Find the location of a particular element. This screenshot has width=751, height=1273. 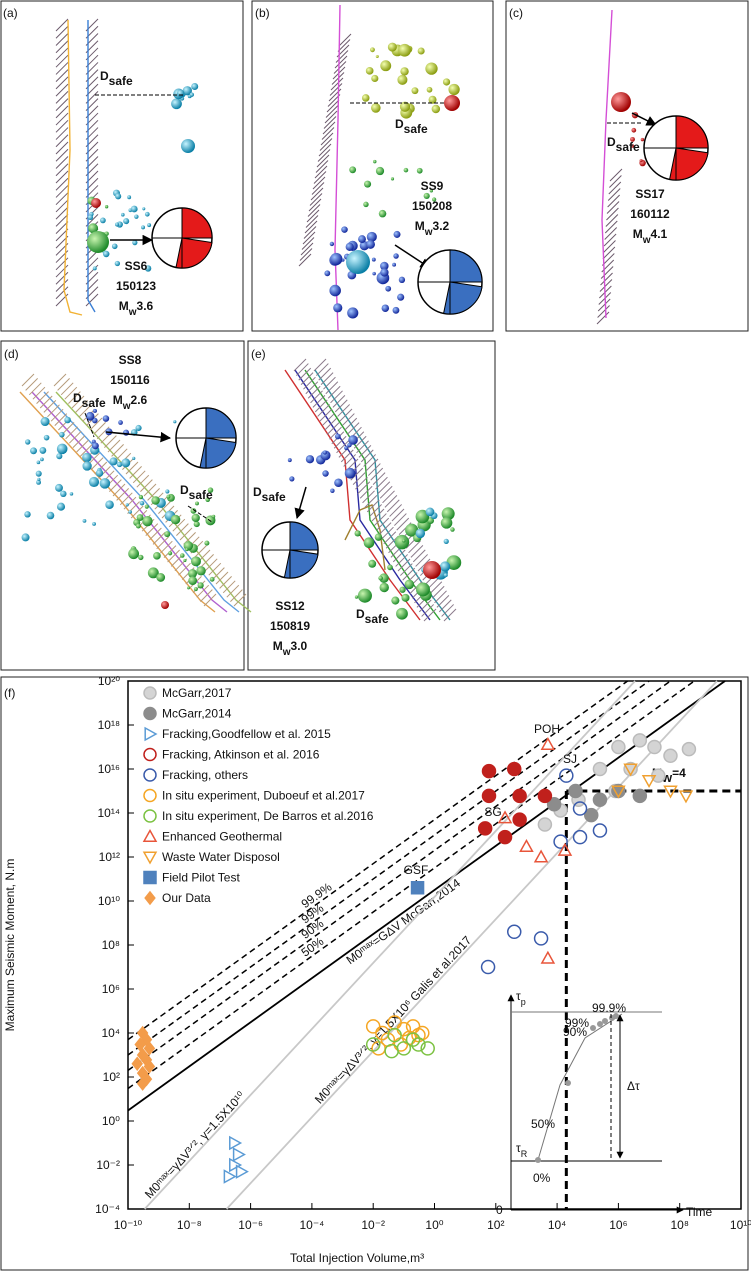

x-tick-label: 10⁻⁶ is located at coordinates (250, 1225).